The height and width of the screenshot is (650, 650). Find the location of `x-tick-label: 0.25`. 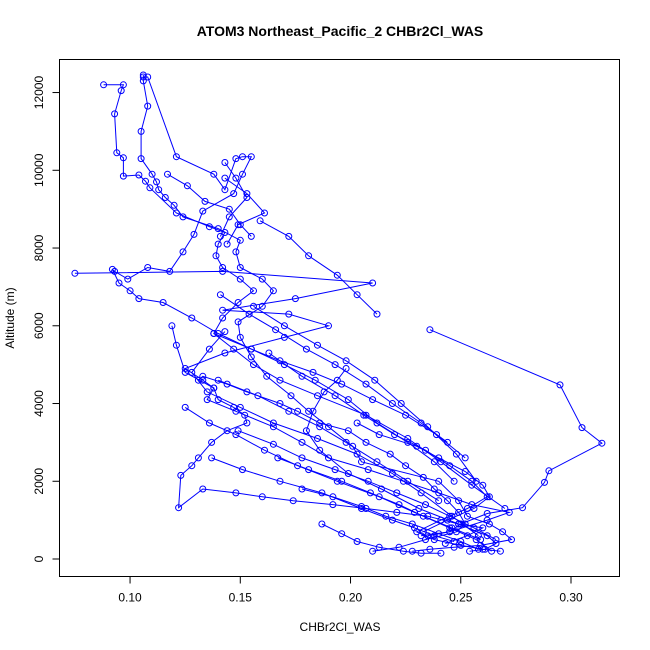

x-tick-label: 0.25 is located at coordinates (461, 598).